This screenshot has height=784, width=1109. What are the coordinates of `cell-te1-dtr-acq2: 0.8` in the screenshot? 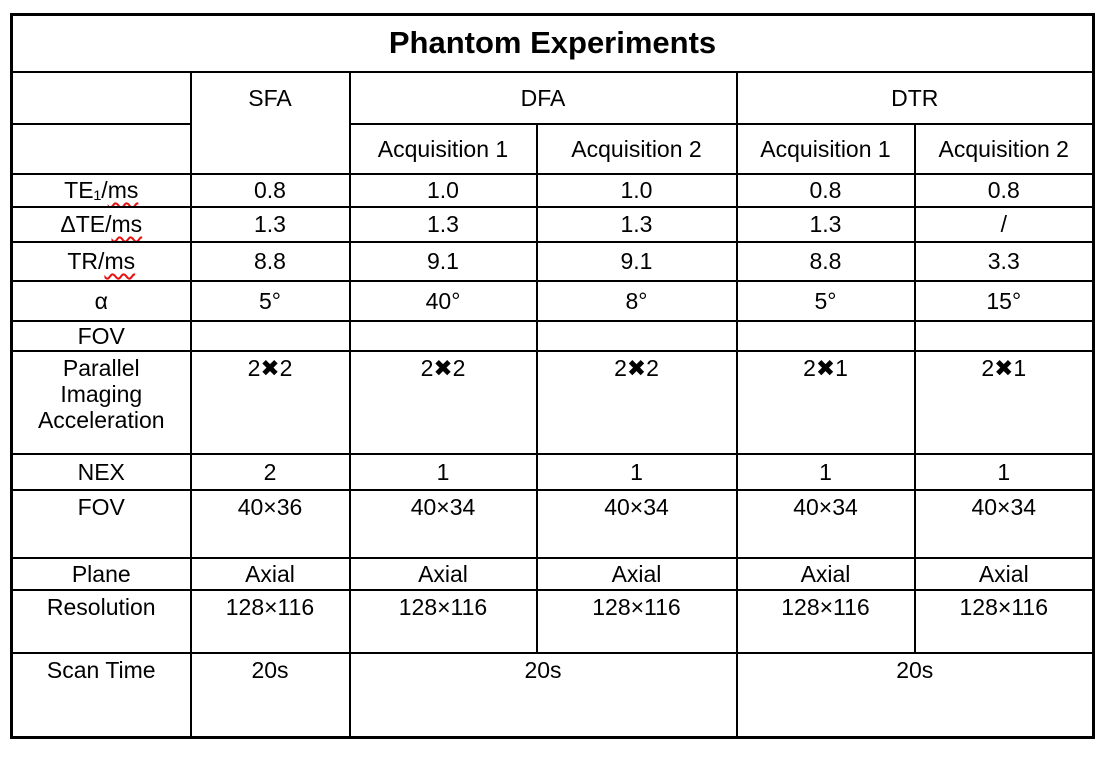 It's located at (1004, 190).